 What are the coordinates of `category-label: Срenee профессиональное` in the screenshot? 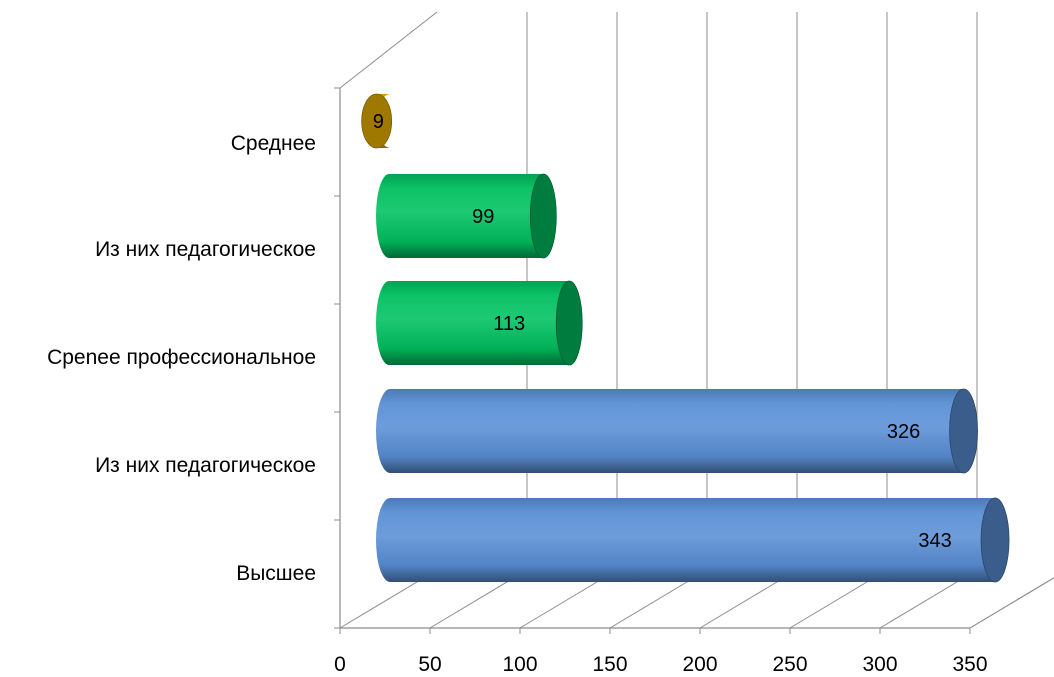 It's located at (181, 357).